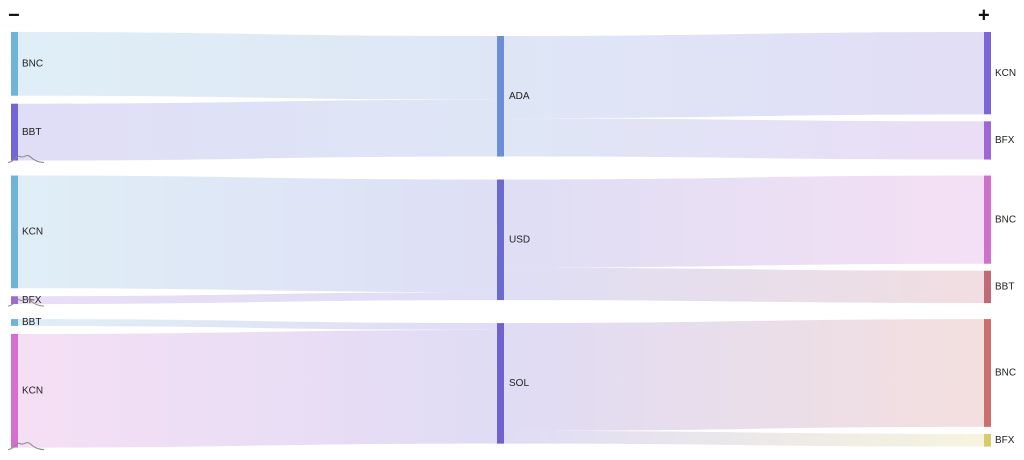 This screenshot has height=460, width=1024. I want to click on middle-label: USD, so click(519, 239).